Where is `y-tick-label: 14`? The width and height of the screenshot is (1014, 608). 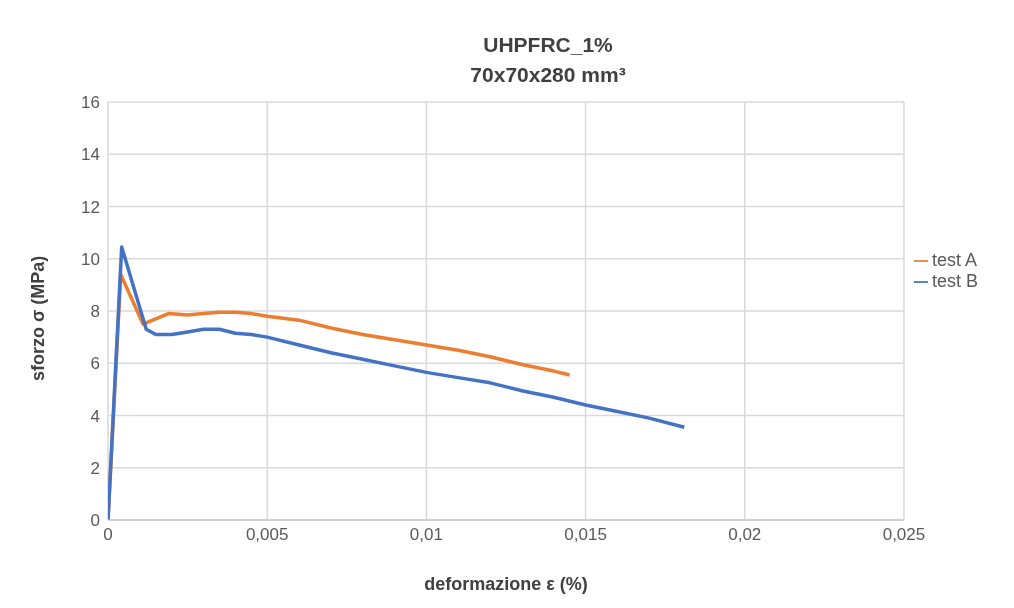
y-tick-label: 14 is located at coordinates (90, 155).